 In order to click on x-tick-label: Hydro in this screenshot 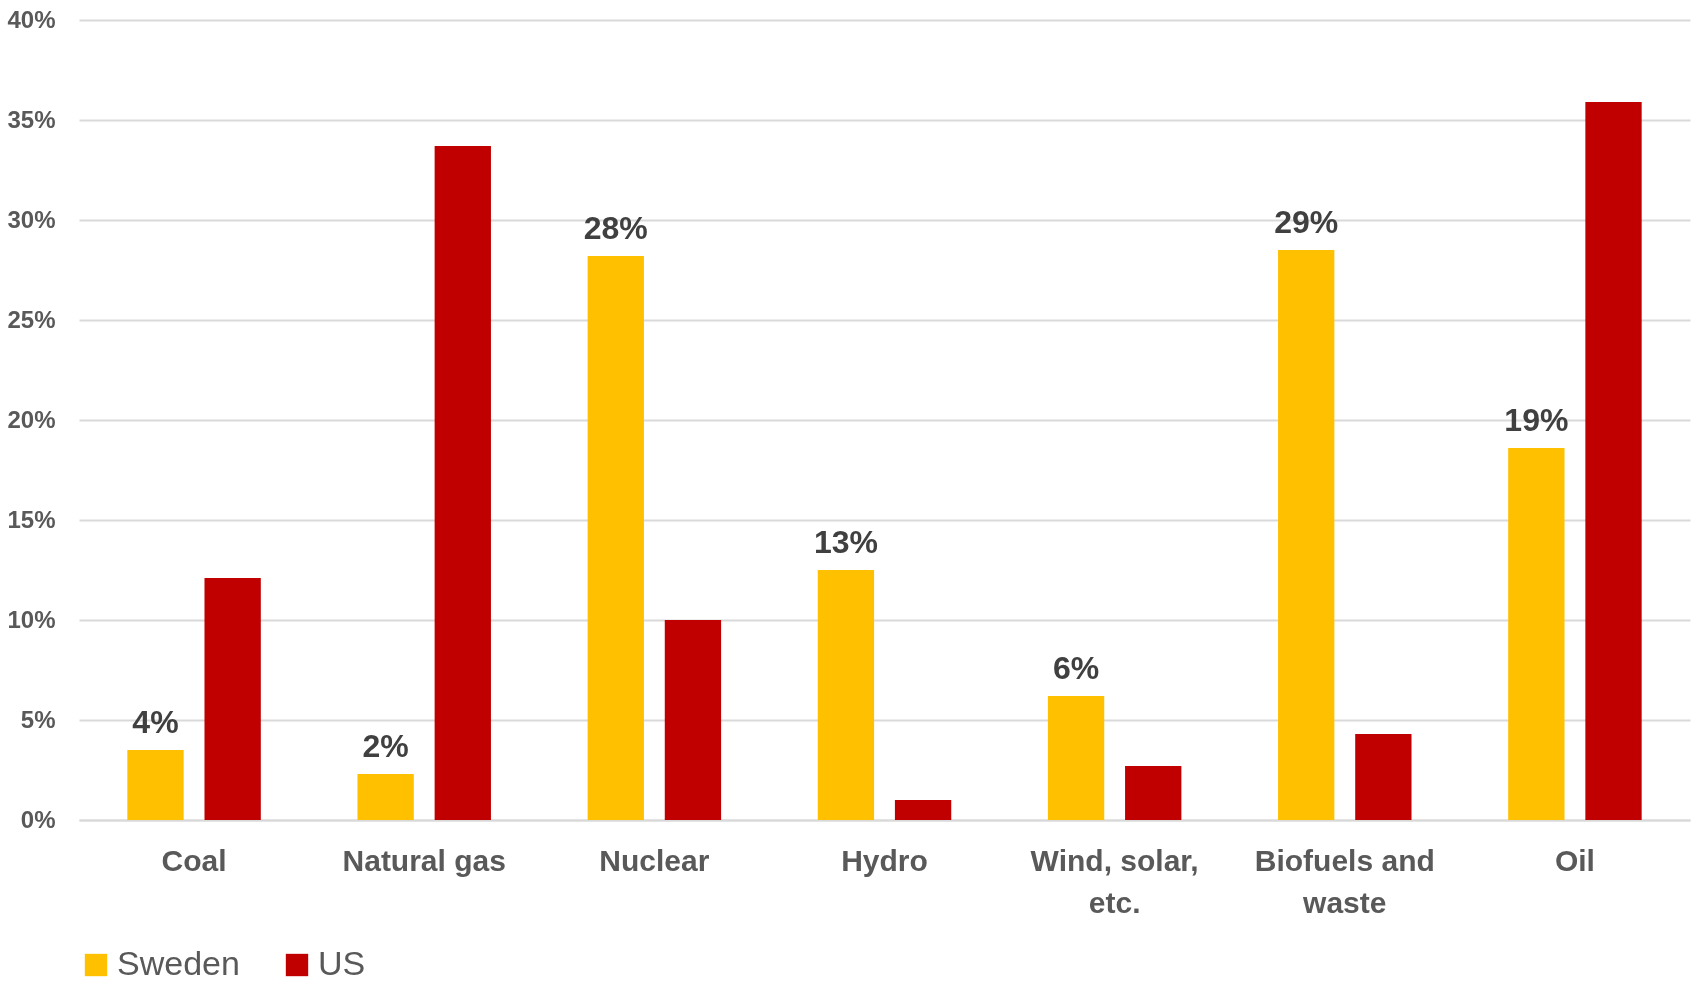, I will do `click(884, 860)`.